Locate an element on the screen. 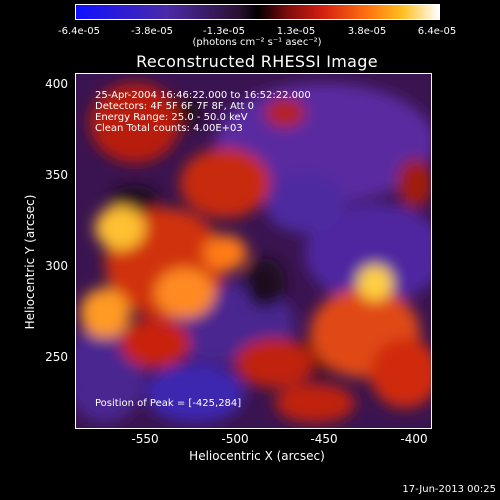 The width and height of the screenshot is (500, 500). colorbar-tick: -1.3e-05 is located at coordinates (224, 31).